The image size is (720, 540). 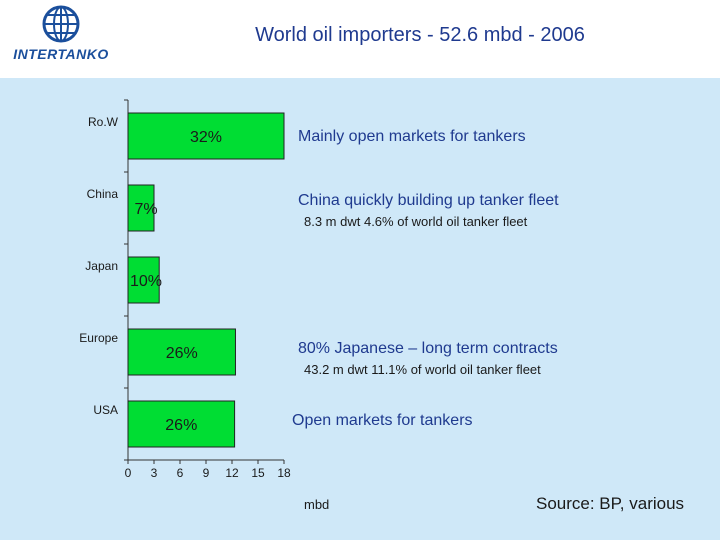 I want to click on logo-text: INTERTANKO, so click(x=61, y=54).